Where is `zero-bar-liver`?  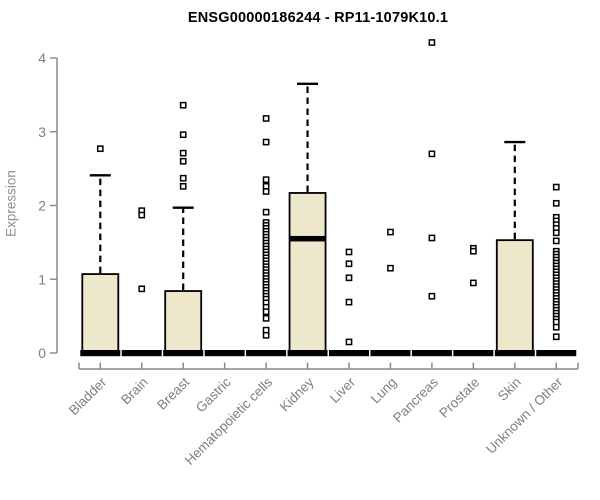 zero-bar-liver is located at coordinates (349, 353).